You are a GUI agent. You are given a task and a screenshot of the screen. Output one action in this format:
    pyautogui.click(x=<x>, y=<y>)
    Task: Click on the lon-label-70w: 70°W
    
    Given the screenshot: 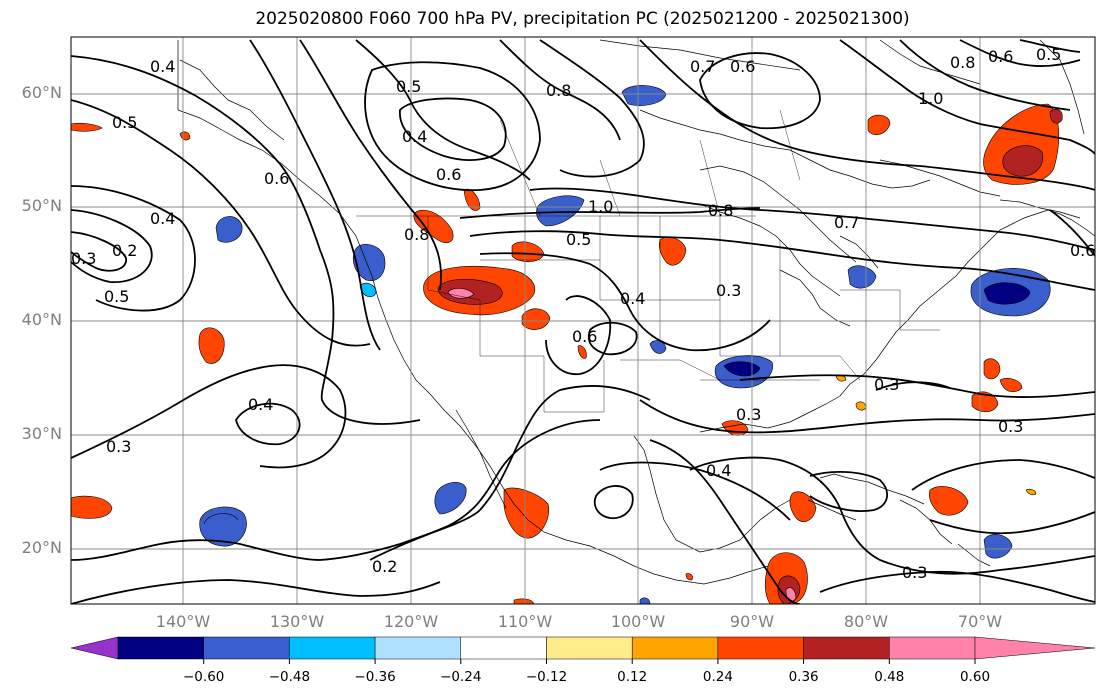 What is the action you would take?
    pyautogui.click(x=980, y=621)
    